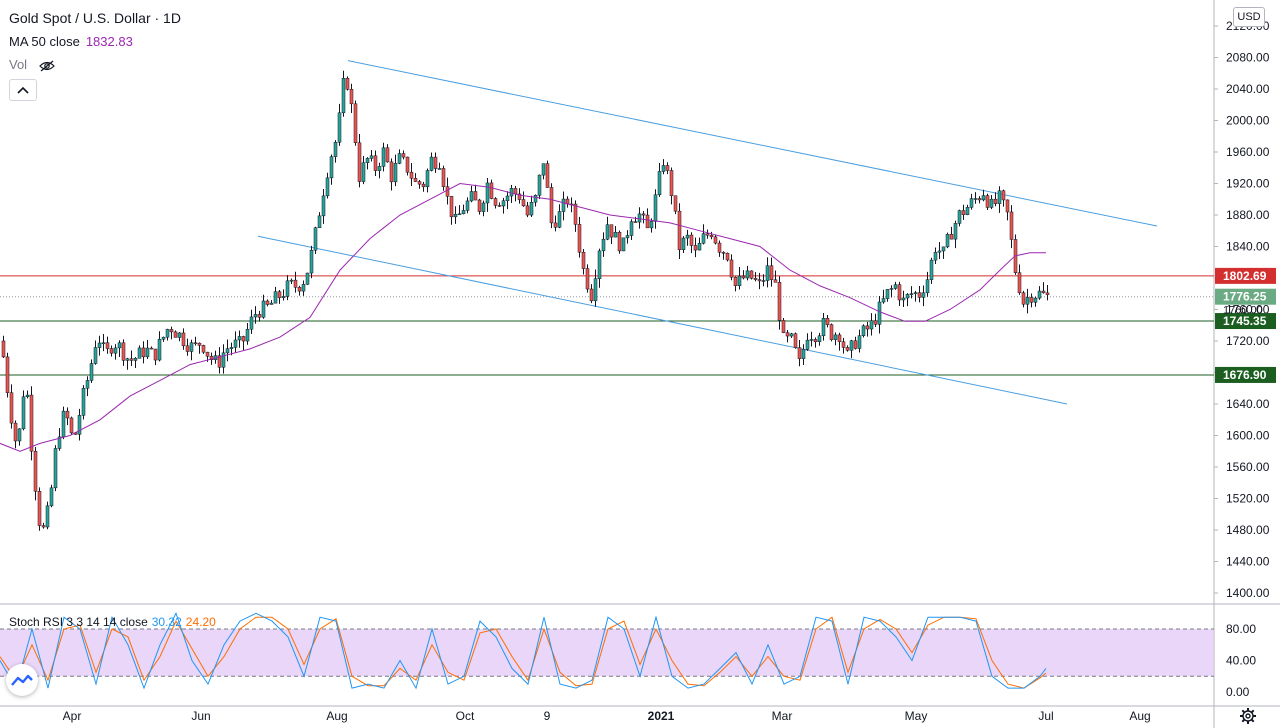 This screenshot has width=1280, height=728. What do you see at coordinates (1248, 121) in the screenshot?
I see `y-tick-label: 2000.00` at bounding box center [1248, 121].